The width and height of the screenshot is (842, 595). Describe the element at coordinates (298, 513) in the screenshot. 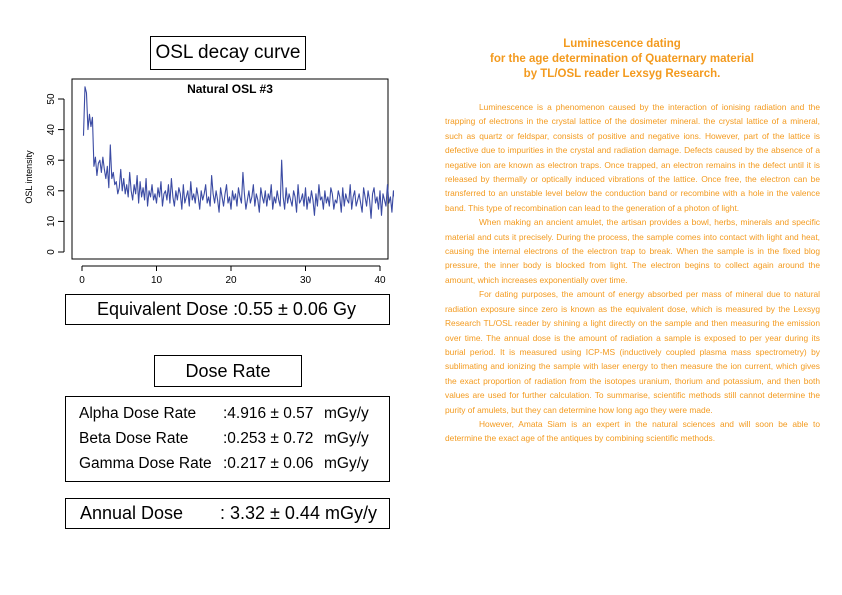

I see `annual-dose-value: : 3.32 ± 0.44 mGy/y` at that location.